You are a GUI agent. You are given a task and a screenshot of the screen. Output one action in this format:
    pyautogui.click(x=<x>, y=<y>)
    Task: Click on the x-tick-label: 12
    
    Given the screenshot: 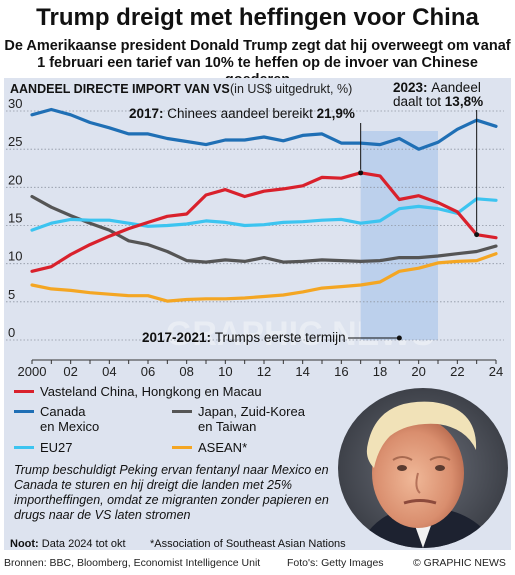 What is the action you would take?
    pyautogui.click(x=264, y=371)
    